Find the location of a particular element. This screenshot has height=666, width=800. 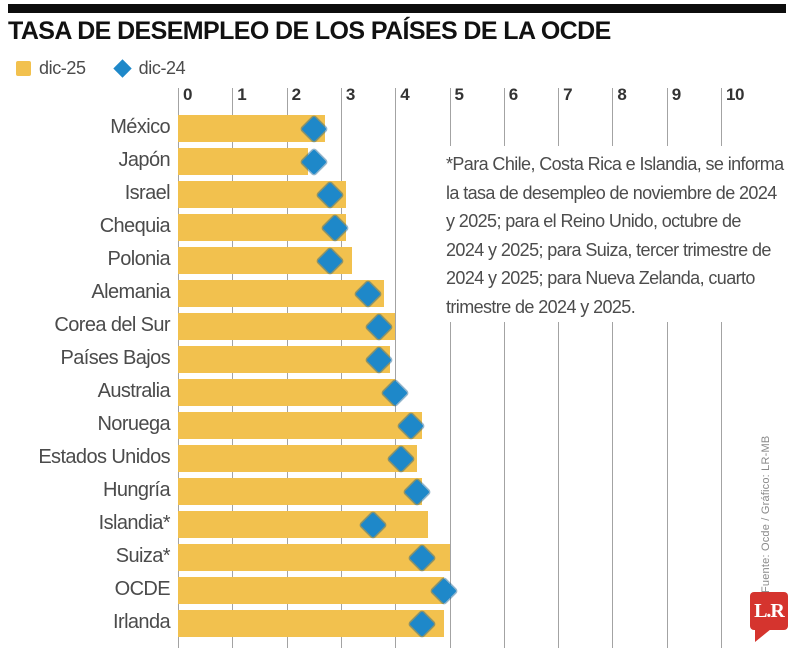

legend-bar-label: dic-25 is located at coordinates (62, 67).